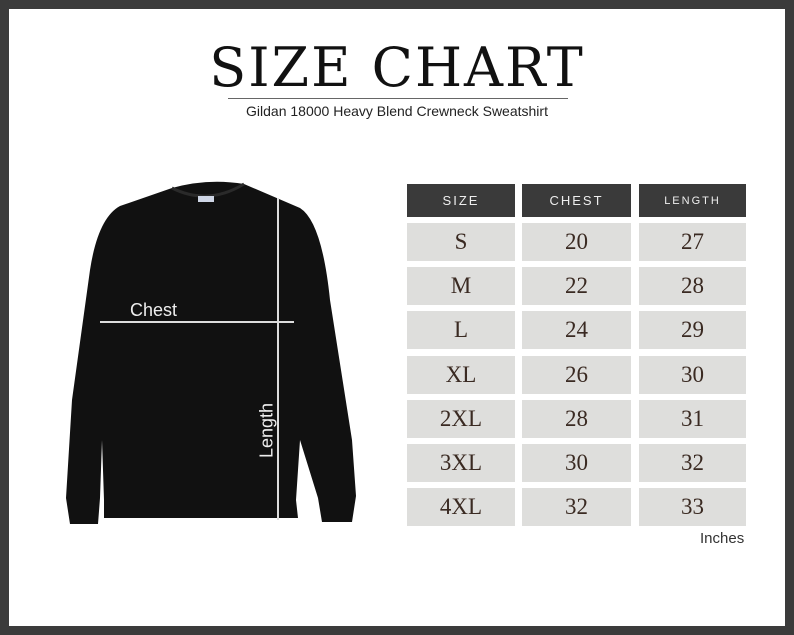 This screenshot has height=635, width=794. What do you see at coordinates (461, 374) in the screenshot?
I see `size-cell: XL` at bounding box center [461, 374].